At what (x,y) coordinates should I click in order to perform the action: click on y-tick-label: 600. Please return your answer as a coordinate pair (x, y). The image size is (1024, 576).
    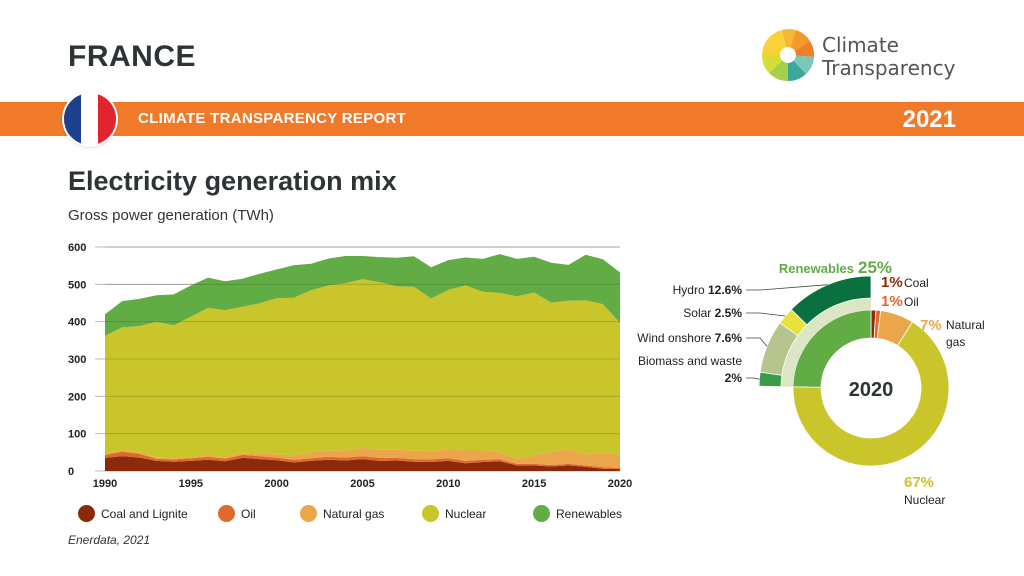
    Looking at the image, I should click on (77, 248).